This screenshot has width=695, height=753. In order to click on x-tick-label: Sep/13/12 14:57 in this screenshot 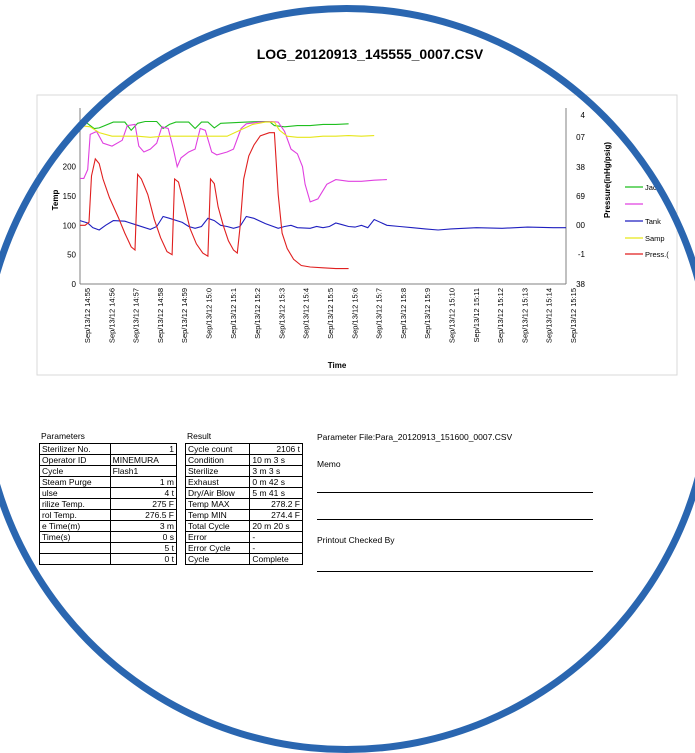, I will do `click(136, 315)`.